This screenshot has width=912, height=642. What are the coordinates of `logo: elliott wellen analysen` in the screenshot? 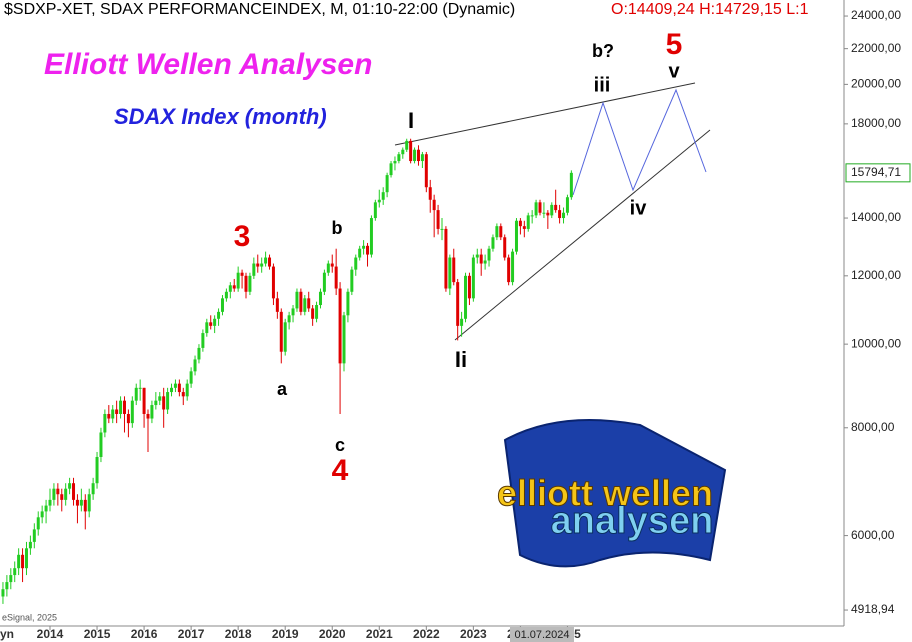 It's located at (611, 493).